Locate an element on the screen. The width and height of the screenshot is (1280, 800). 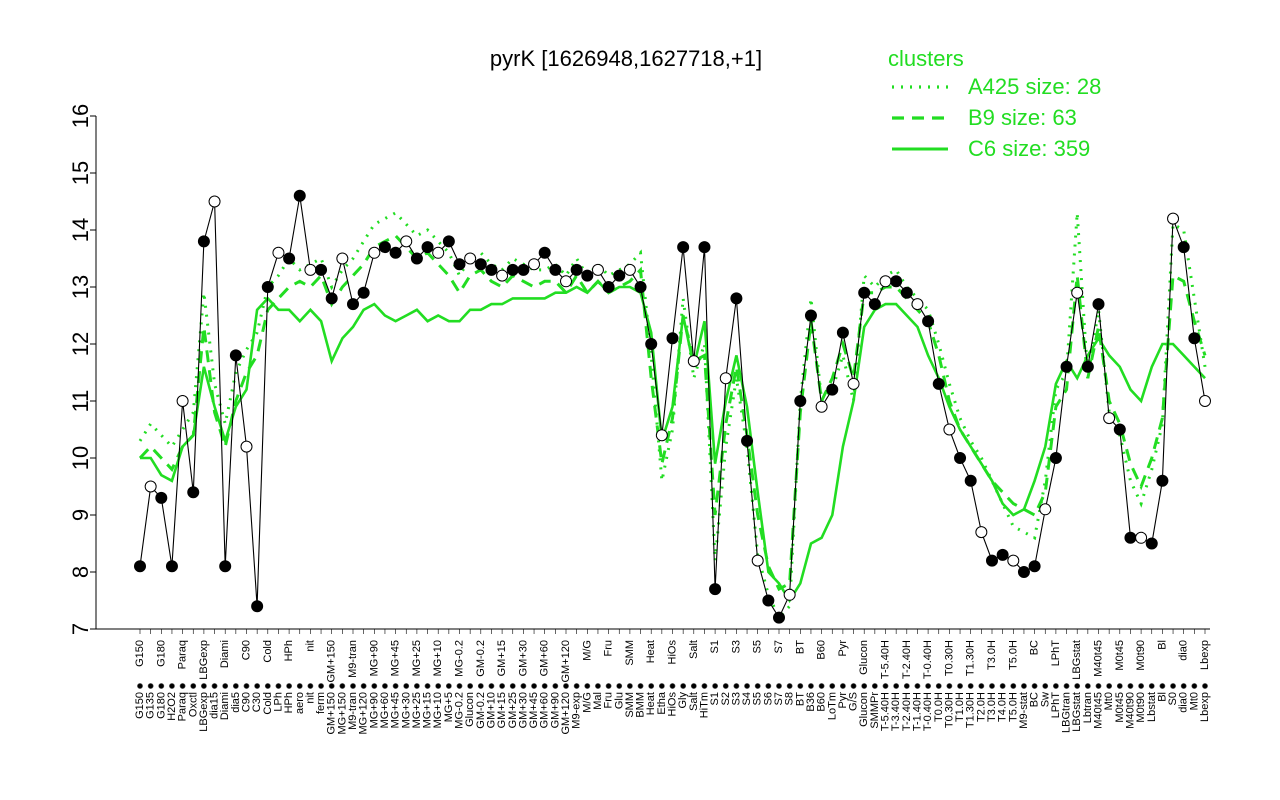
x-tick-label: Glu is located at coordinates (619, 700).